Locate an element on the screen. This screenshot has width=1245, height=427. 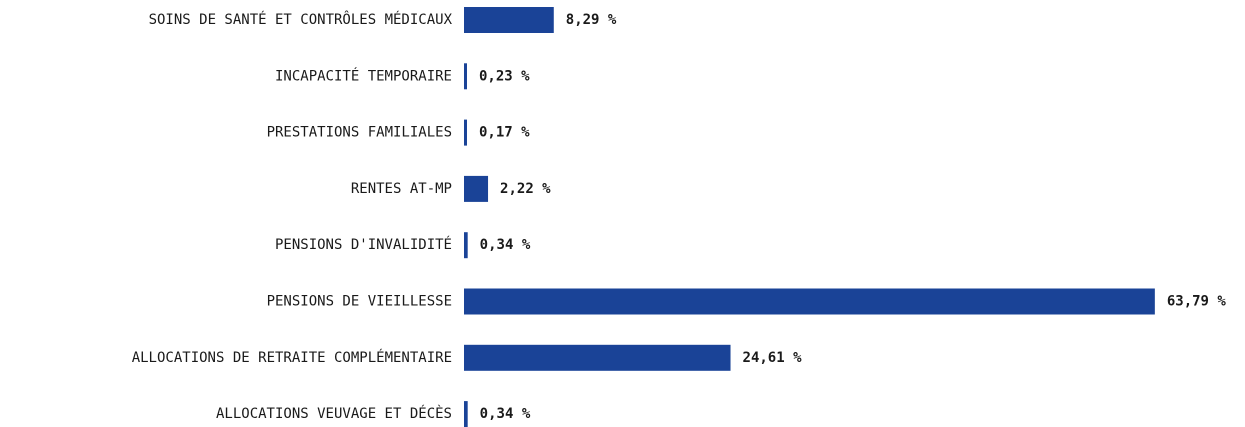
category-label: ALLOCATIONS VEUVAGE ET DÉCÈS is located at coordinates (334, 413).